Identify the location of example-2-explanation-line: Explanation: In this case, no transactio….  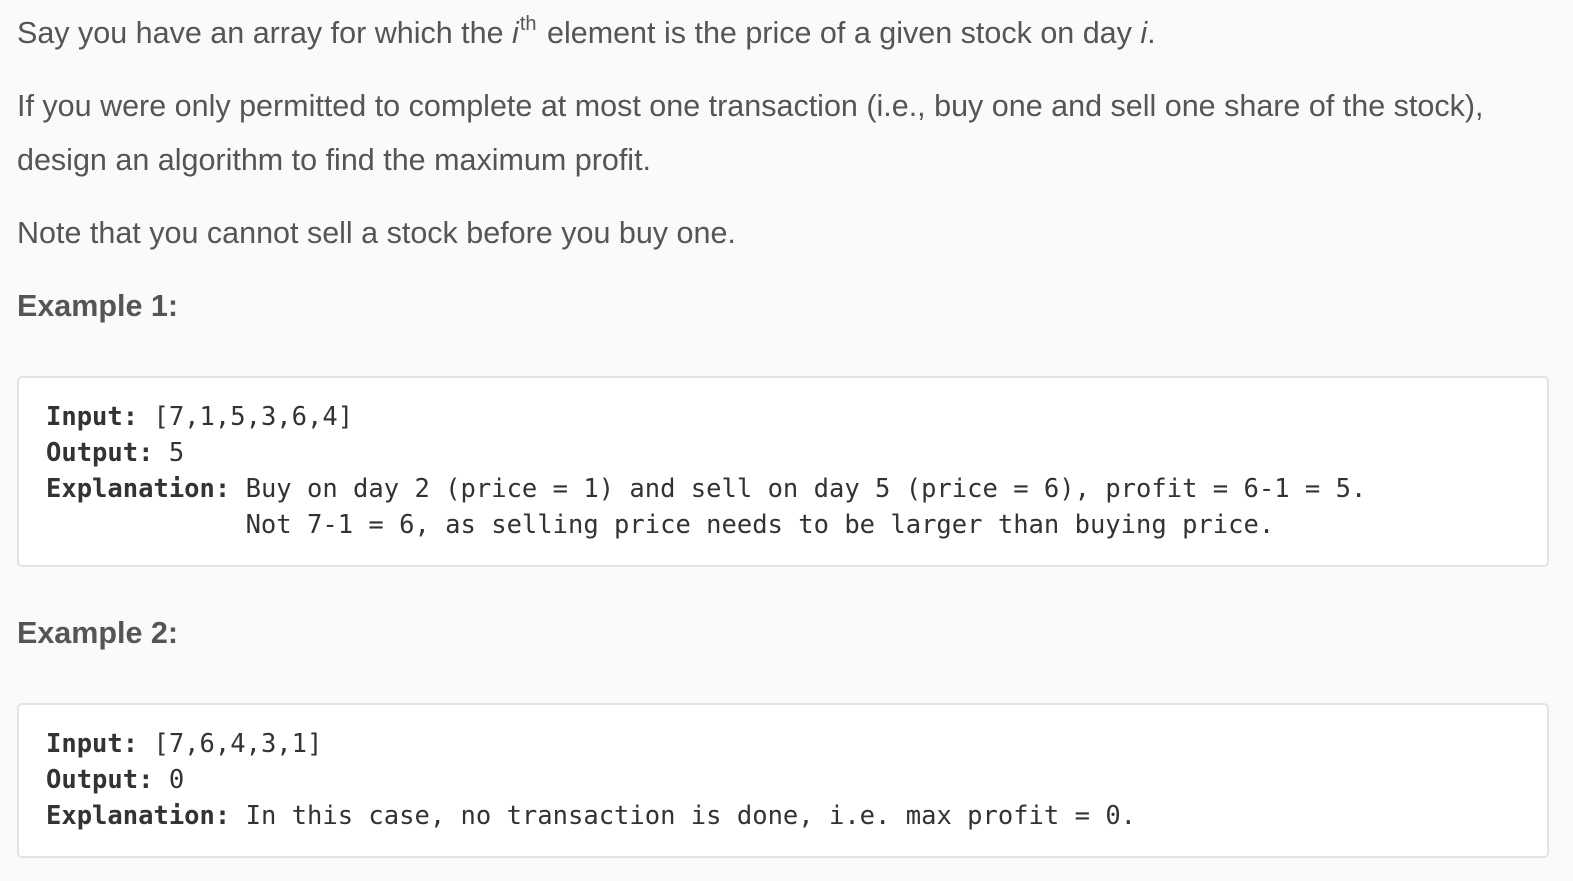
(591, 816).